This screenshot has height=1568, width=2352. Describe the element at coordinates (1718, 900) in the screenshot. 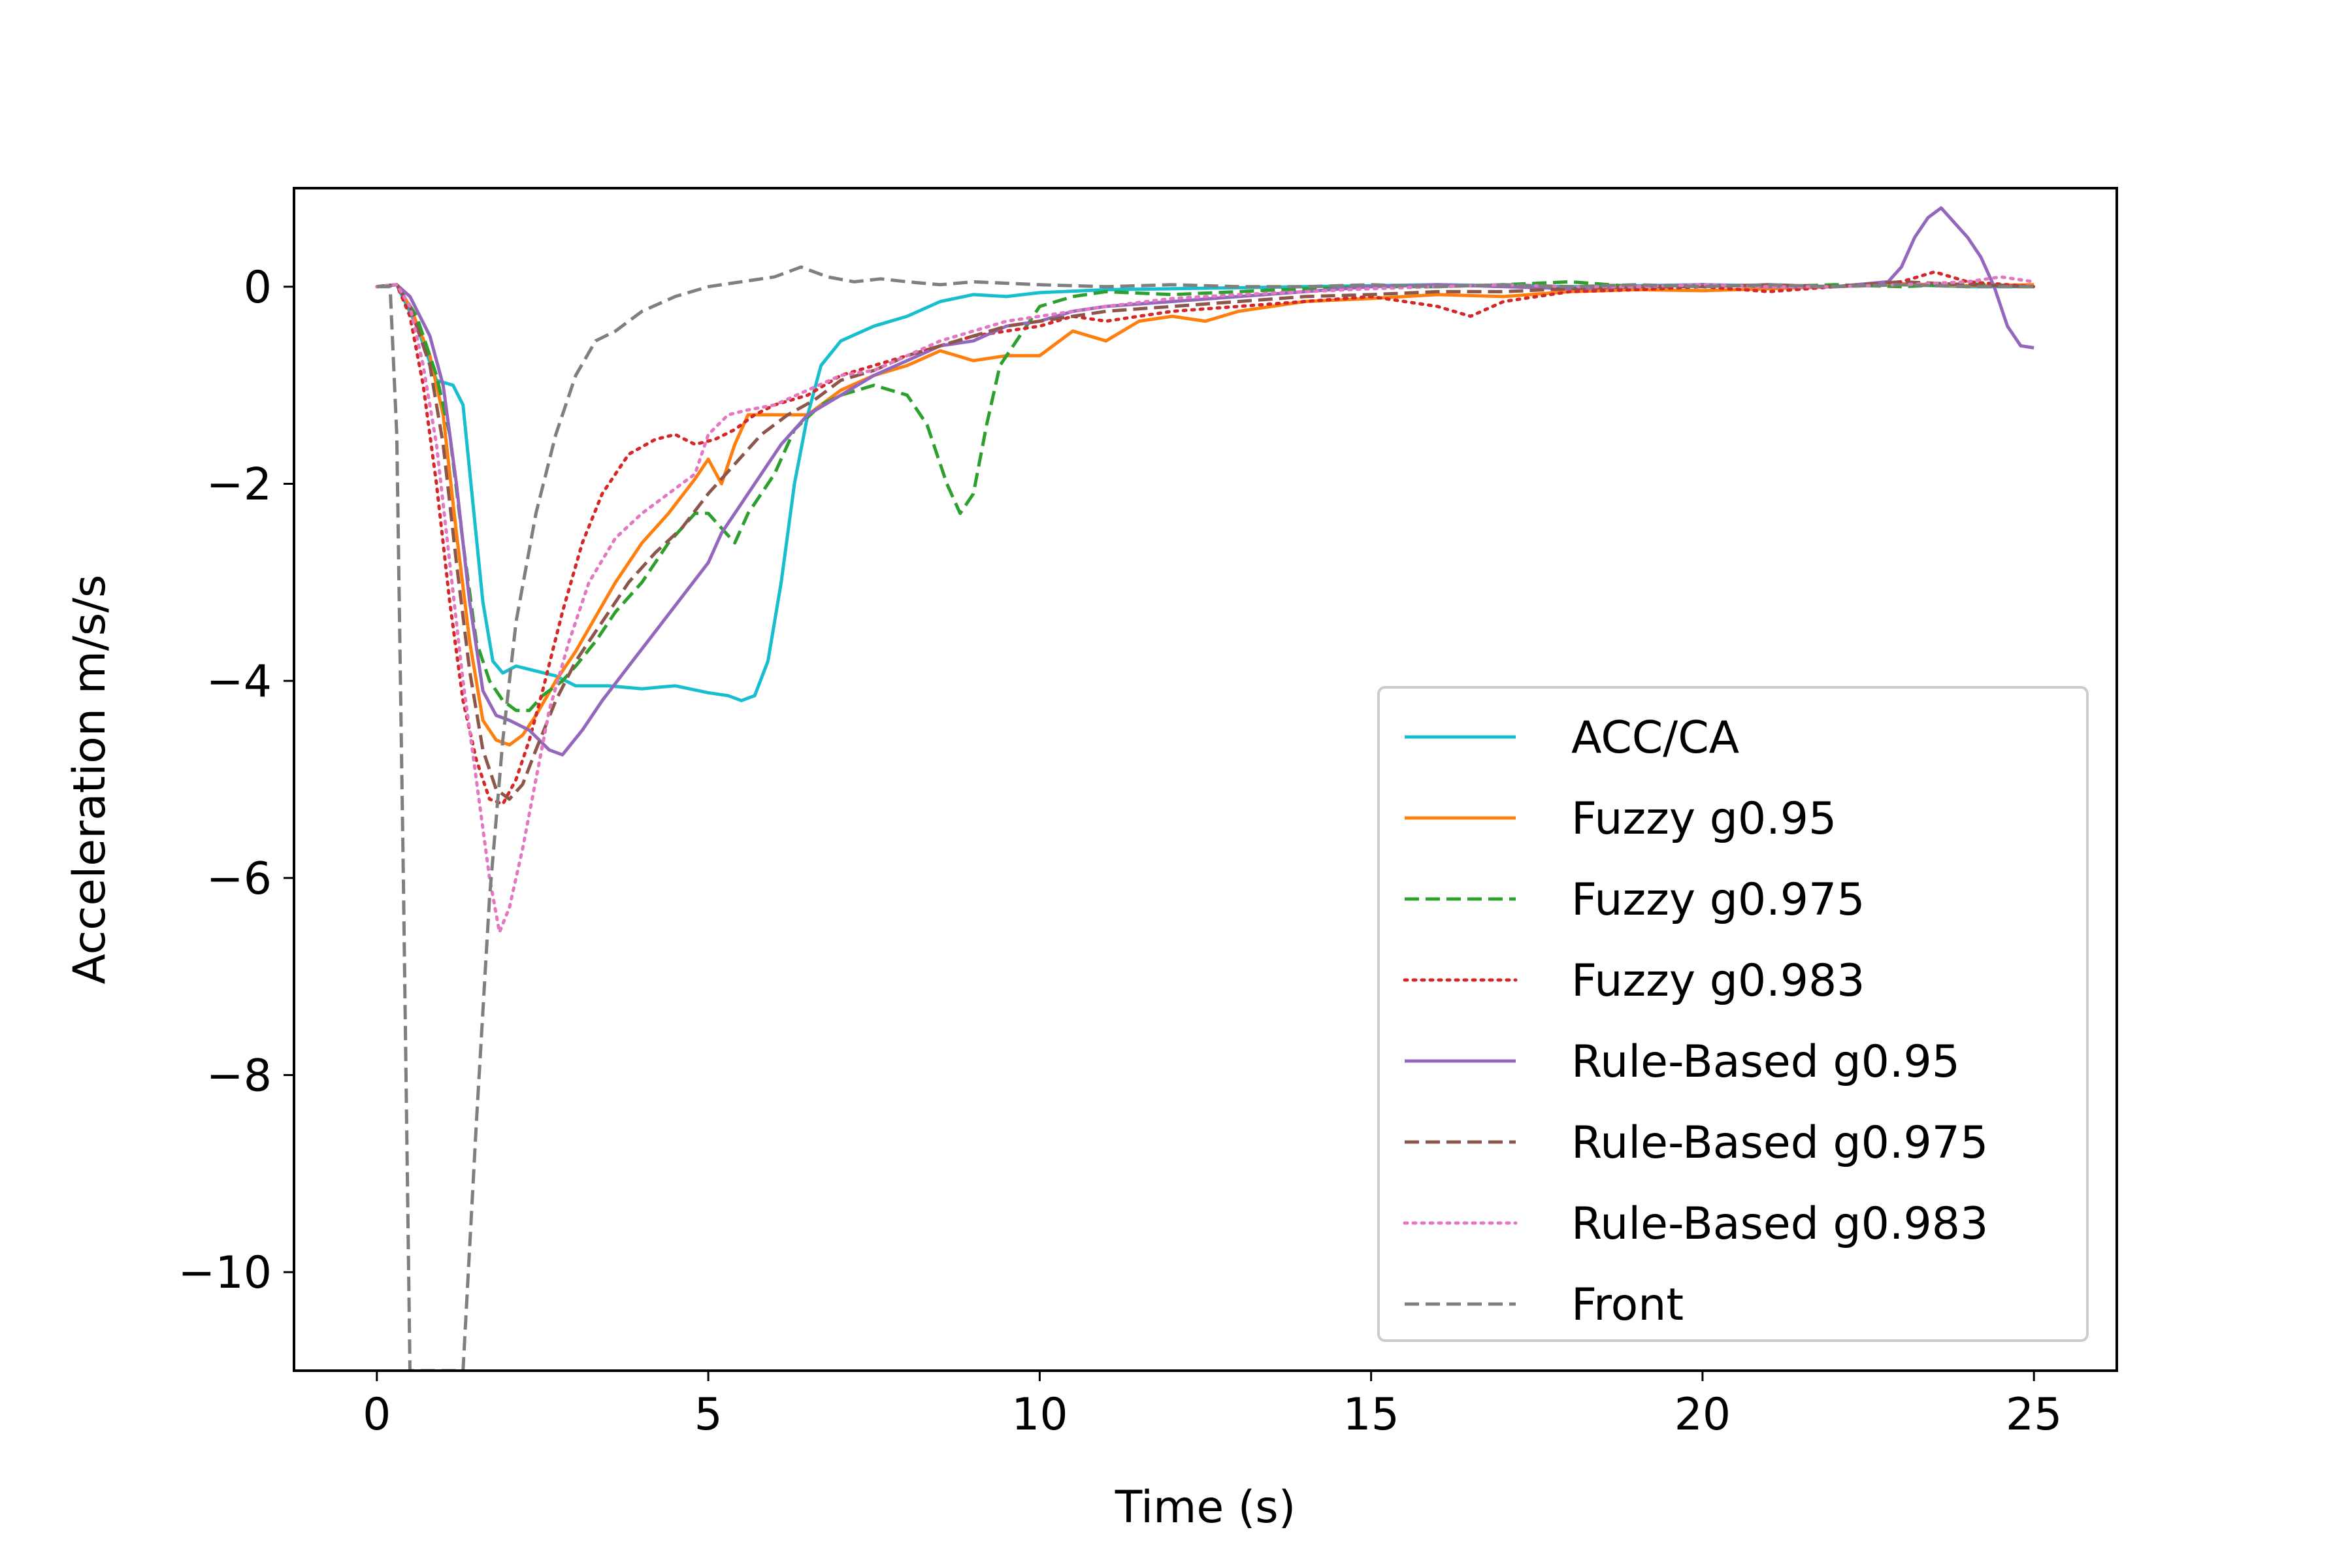

I see `legend-label-fuzzy-g0-975: Fuzzy g0.975` at that location.